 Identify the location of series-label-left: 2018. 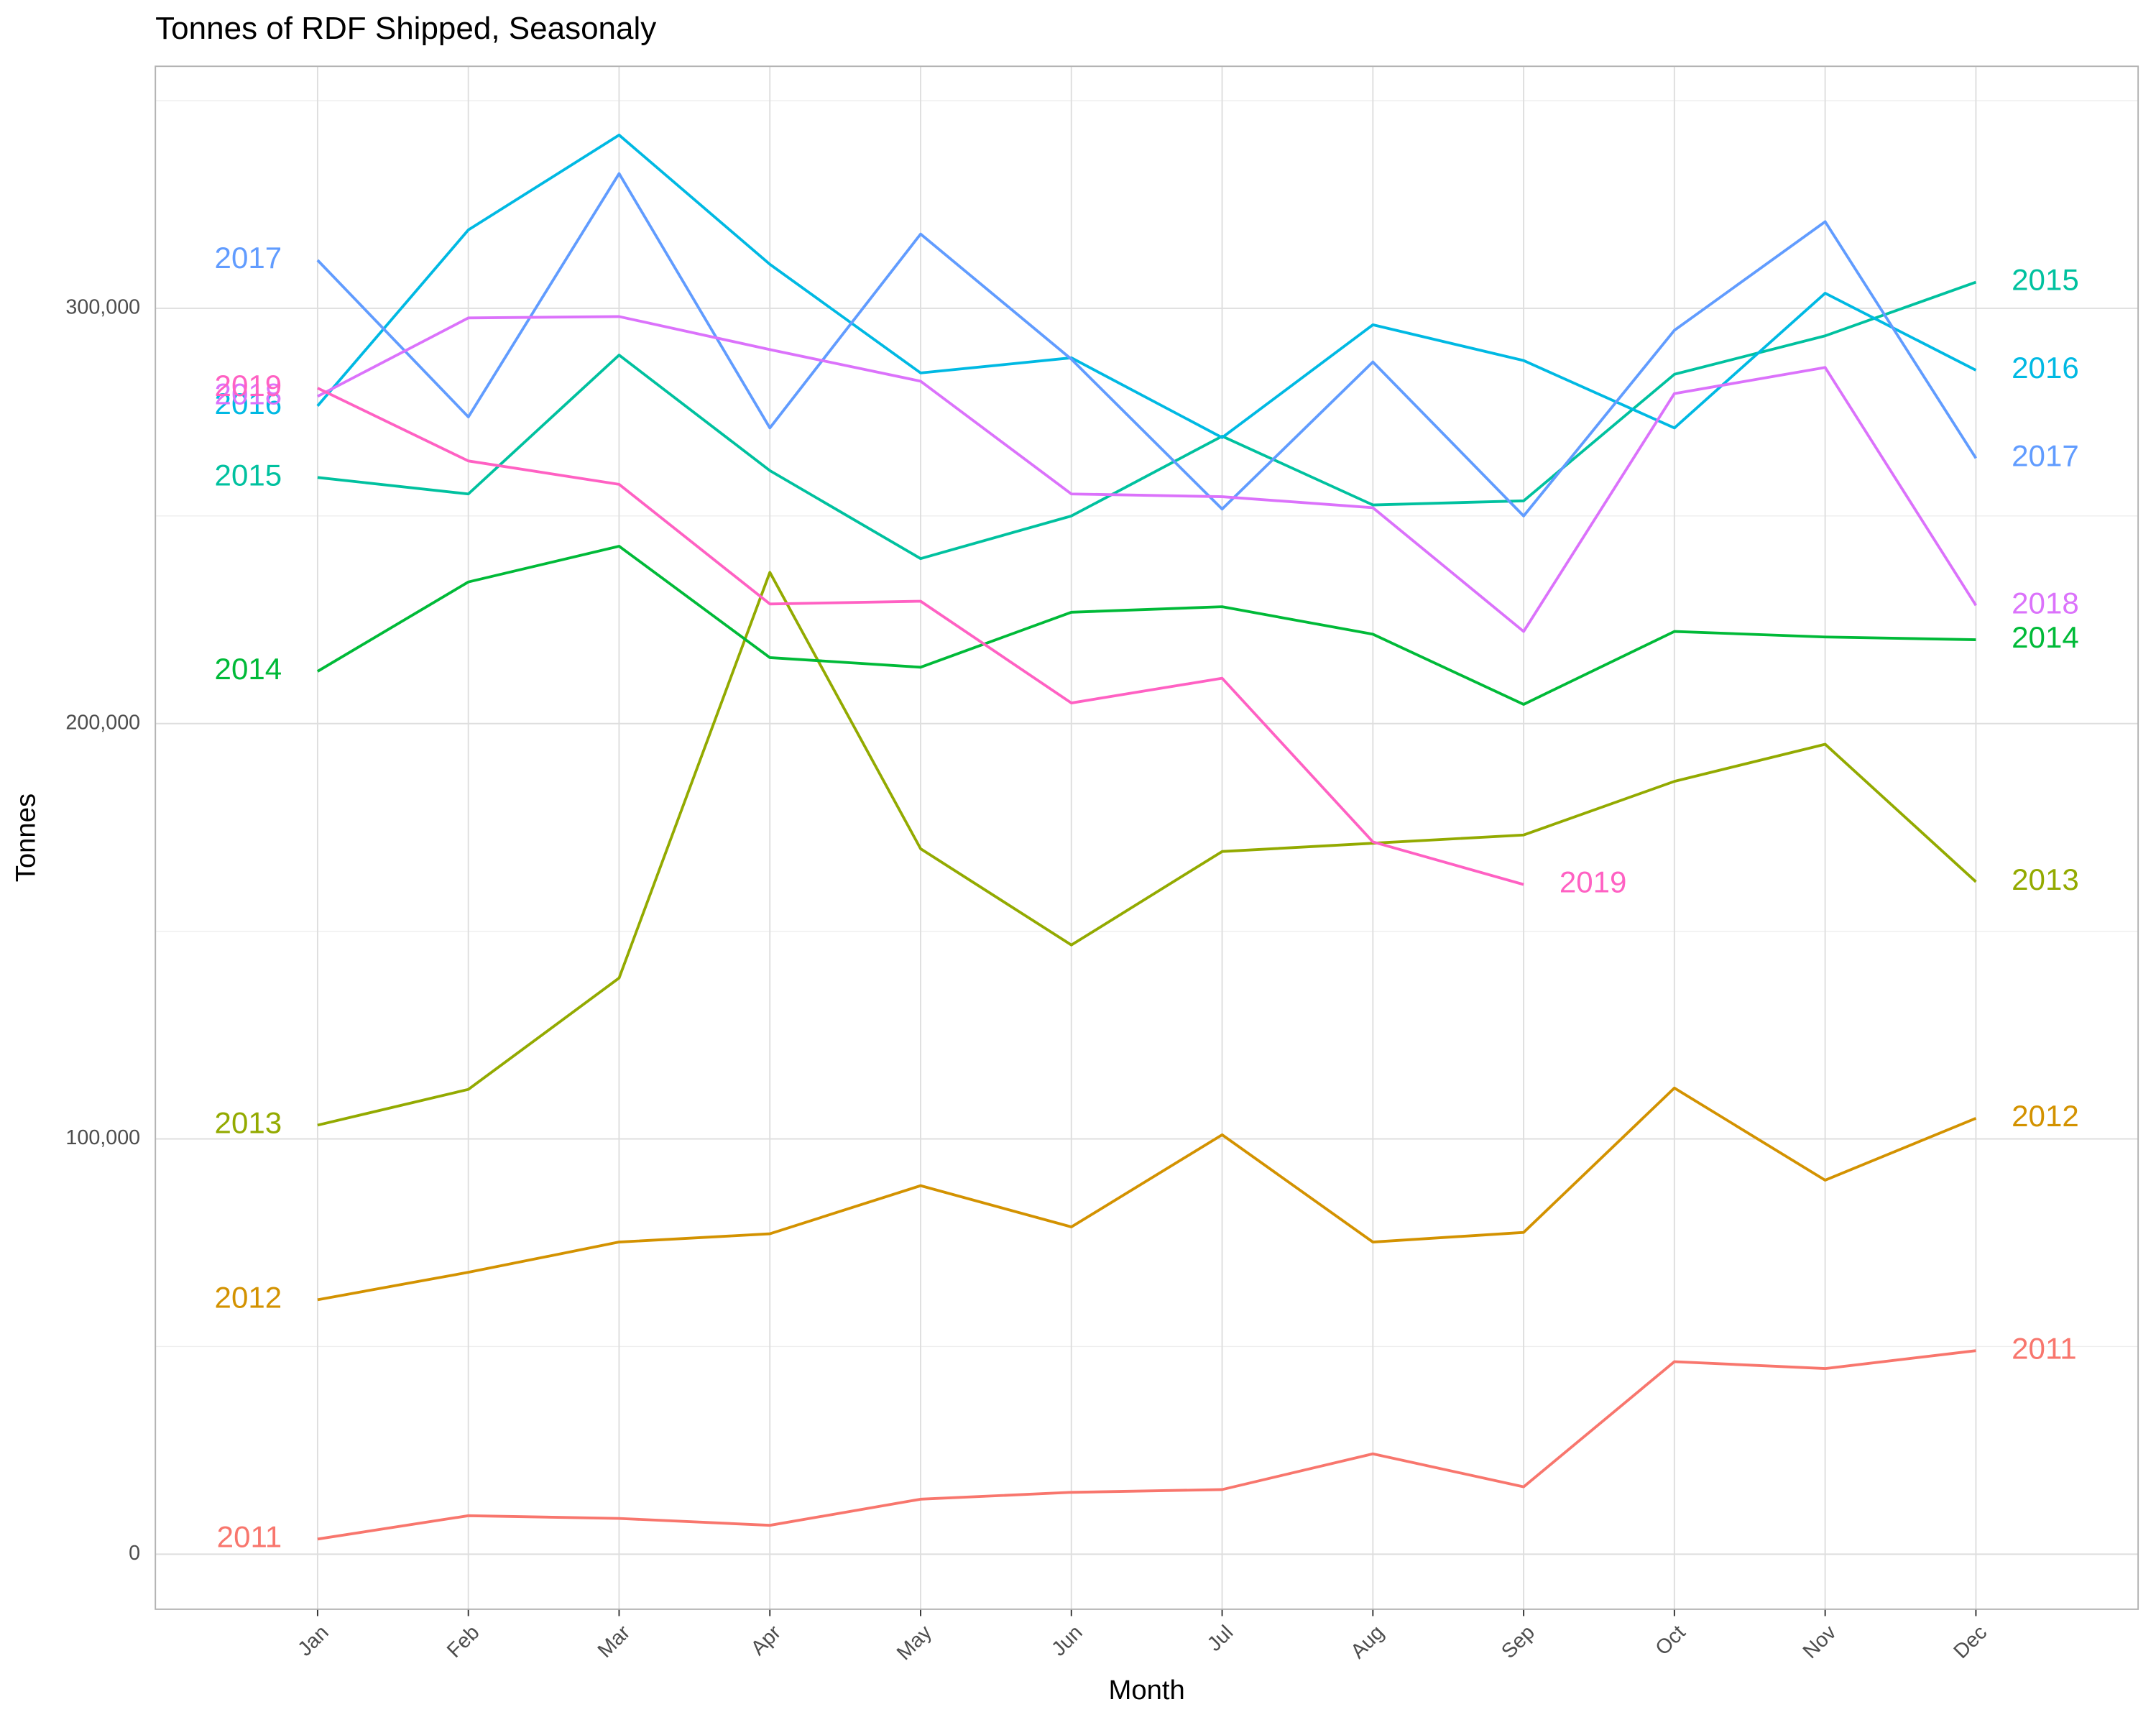
(248, 394).